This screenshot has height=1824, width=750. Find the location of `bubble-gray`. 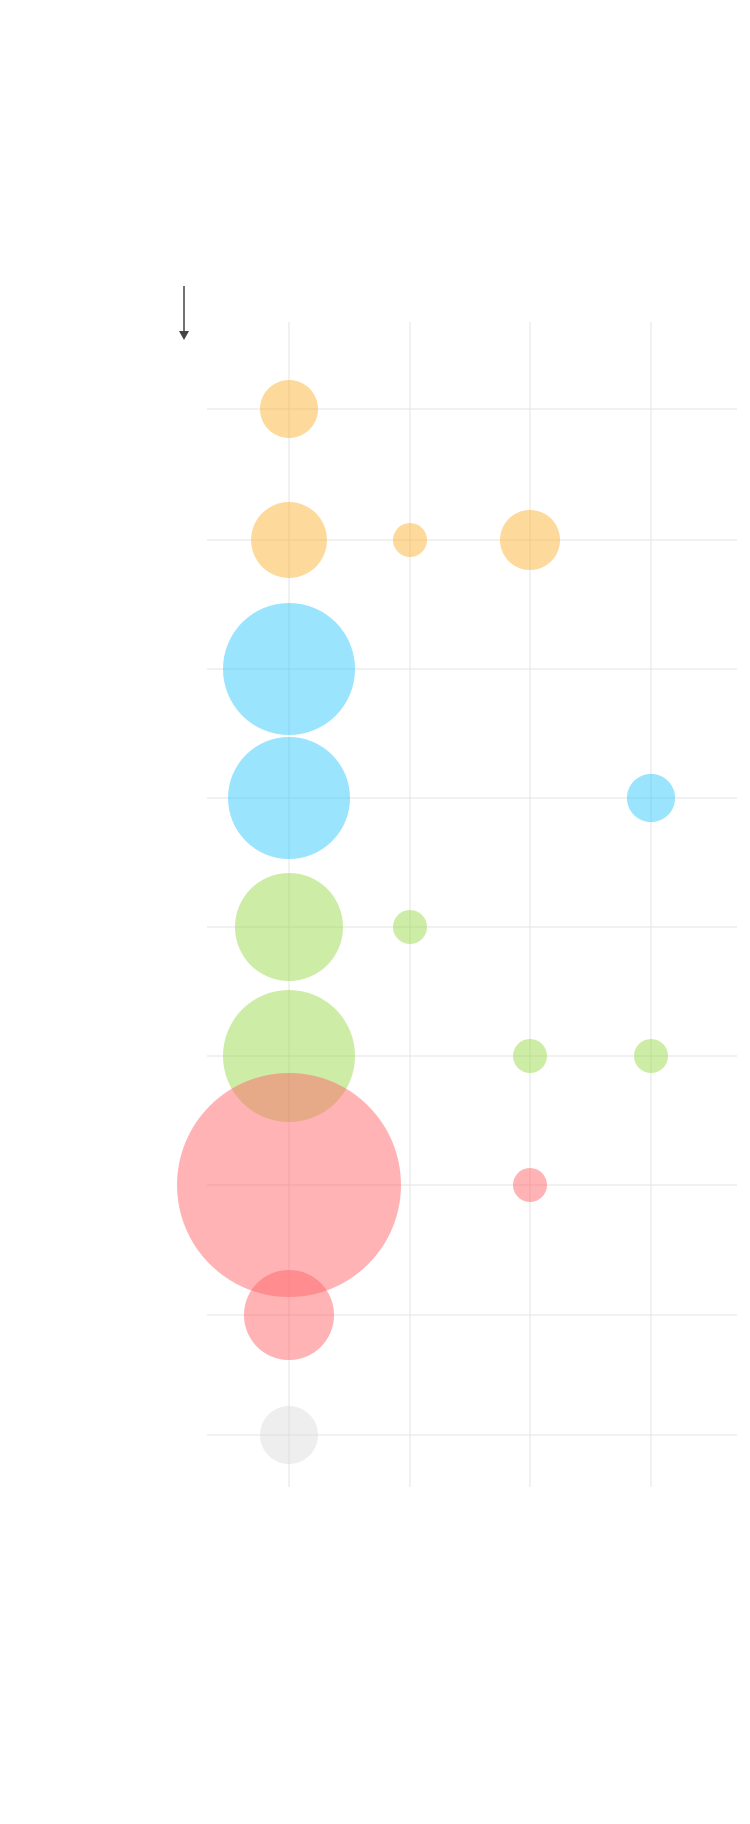

bubble-gray is located at coordinates (289, 1435).